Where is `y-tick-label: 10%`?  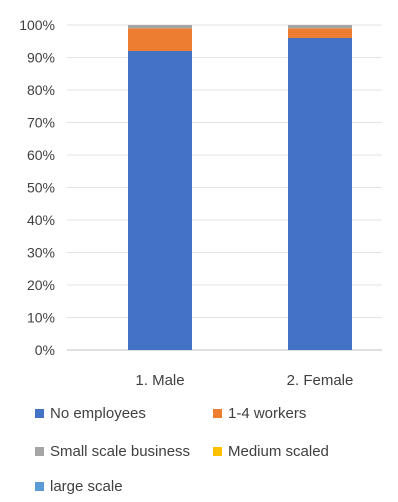
y-tick-label: 10% is located at coordinates (41, 318).